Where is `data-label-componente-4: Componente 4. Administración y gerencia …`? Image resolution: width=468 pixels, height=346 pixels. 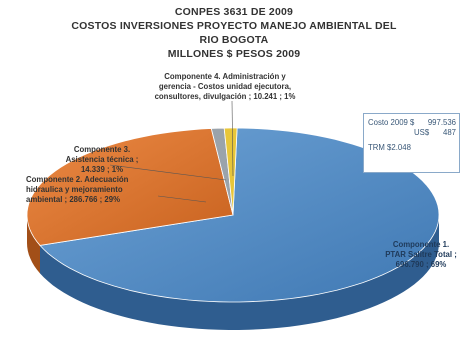
data-label-componente-4: Componente 4. Administración y gerencia … is located at coordinates (225, 87).